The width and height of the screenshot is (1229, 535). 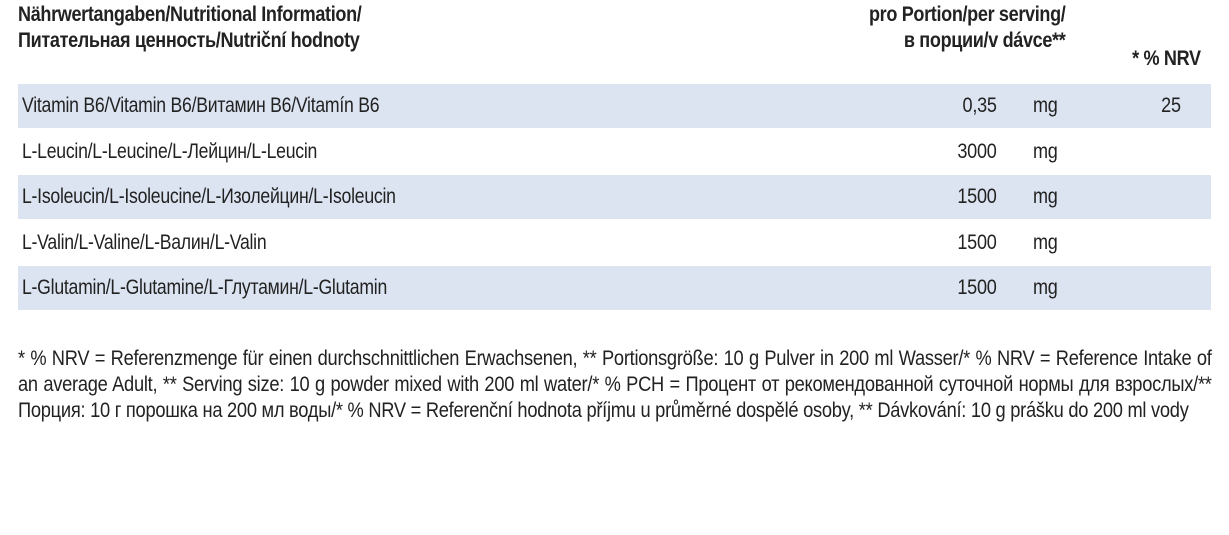 What do you see at coordinates (170, 151) in the screenshot?
I see `nutrient-name: L-Leucin/L-Leucine/L-Лейцин/L-Leucin` at bounding box center [170, 151].